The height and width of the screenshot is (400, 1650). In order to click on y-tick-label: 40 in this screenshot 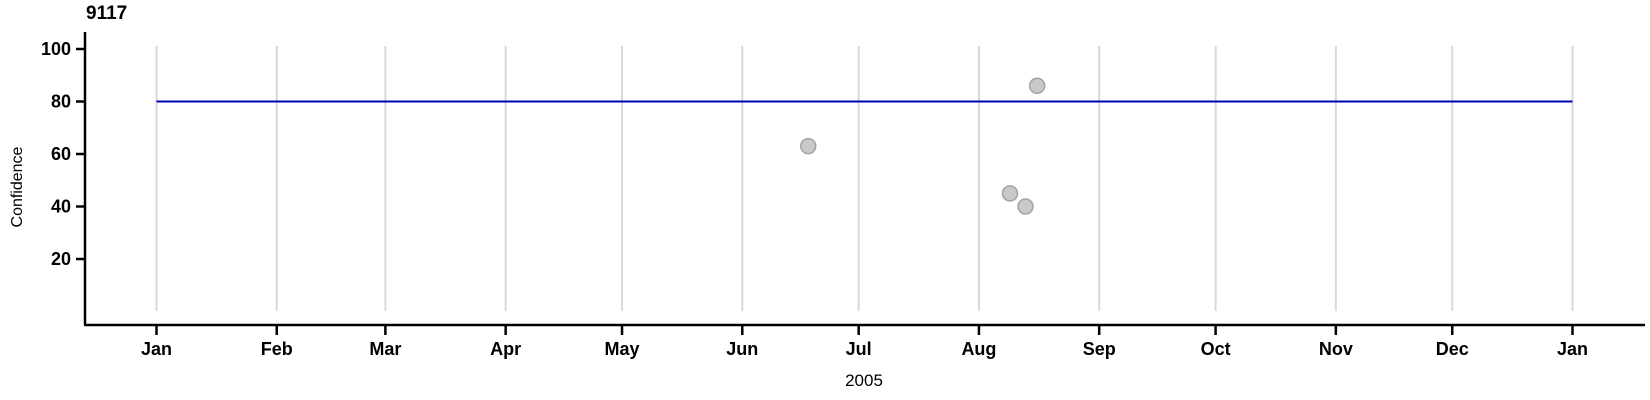, I will do `click(61, 207)`.